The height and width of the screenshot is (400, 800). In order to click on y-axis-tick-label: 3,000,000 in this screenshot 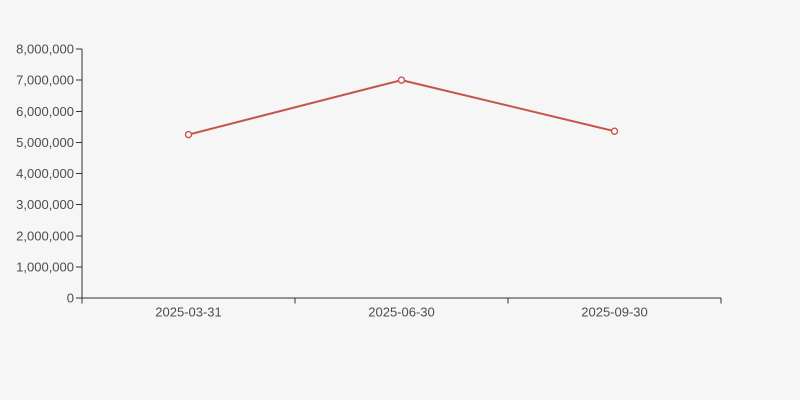, I will do `click(45, 204)`.